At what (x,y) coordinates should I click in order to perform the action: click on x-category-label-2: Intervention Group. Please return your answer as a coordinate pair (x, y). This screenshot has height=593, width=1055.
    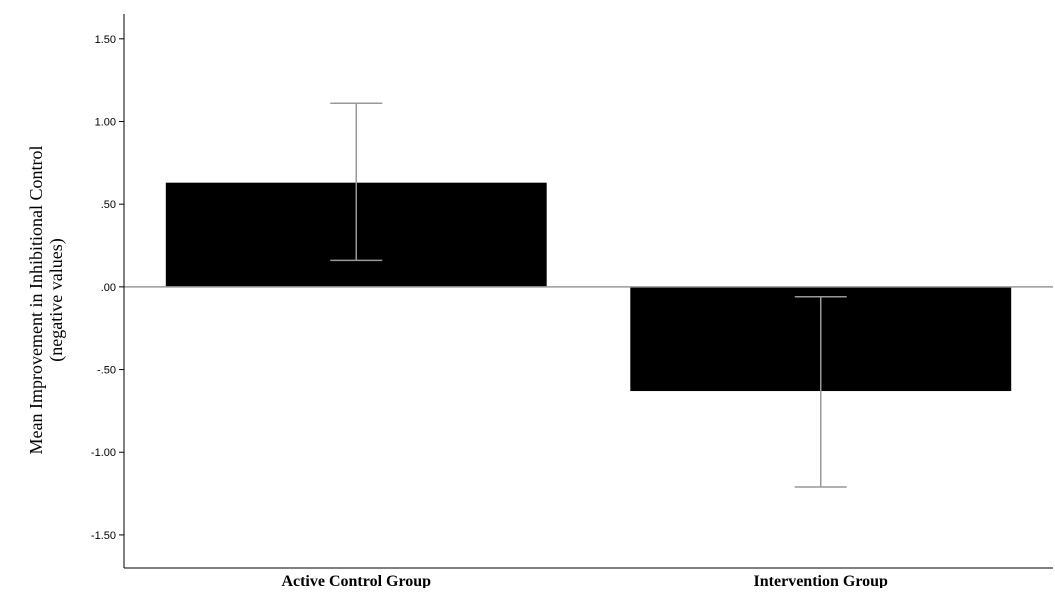
    Looking at the image, I should click on (821, 580).